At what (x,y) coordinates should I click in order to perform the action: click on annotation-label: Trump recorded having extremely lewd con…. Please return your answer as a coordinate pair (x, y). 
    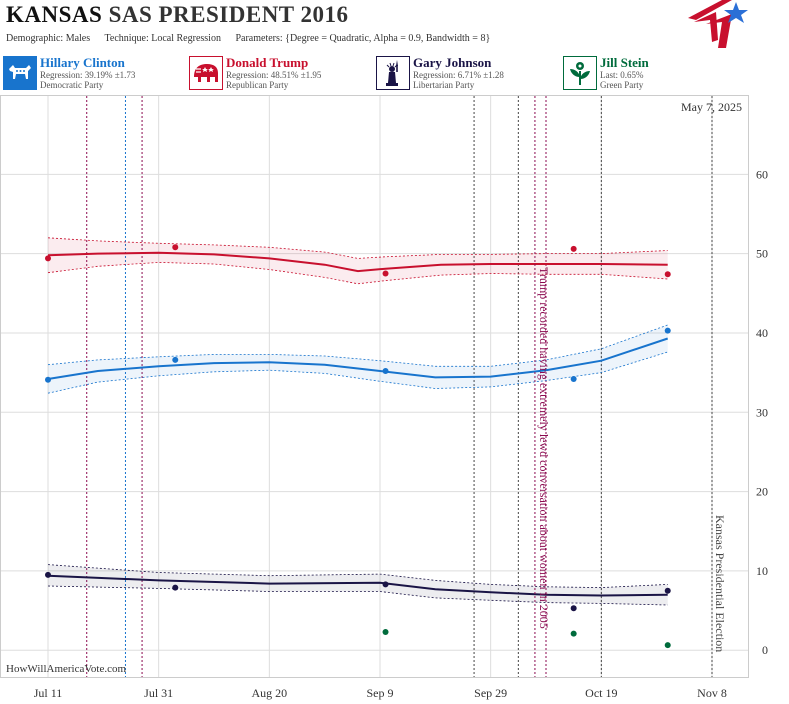
    Looking at the image, I should click on (544, 448).